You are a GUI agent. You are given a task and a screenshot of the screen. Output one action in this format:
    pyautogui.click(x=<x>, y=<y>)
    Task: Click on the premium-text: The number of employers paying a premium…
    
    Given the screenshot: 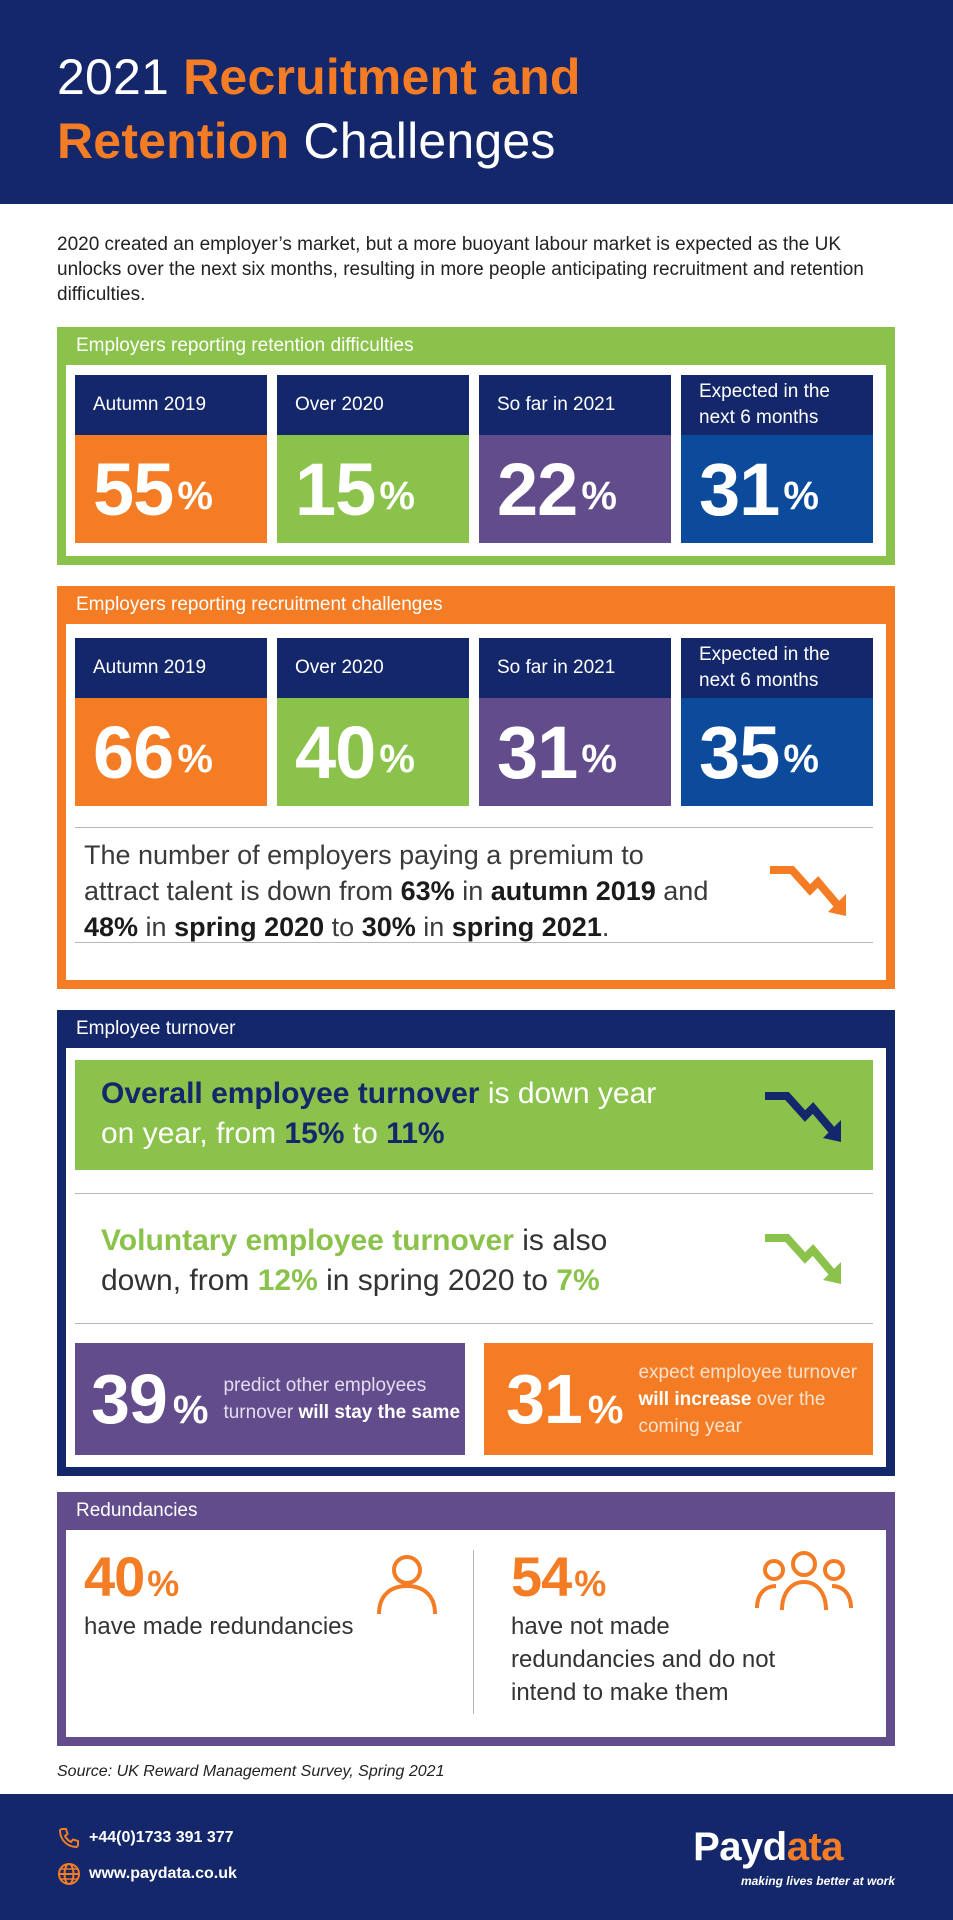 What is the action you would take?
    pyautogui.click(x=364, y=873)
    